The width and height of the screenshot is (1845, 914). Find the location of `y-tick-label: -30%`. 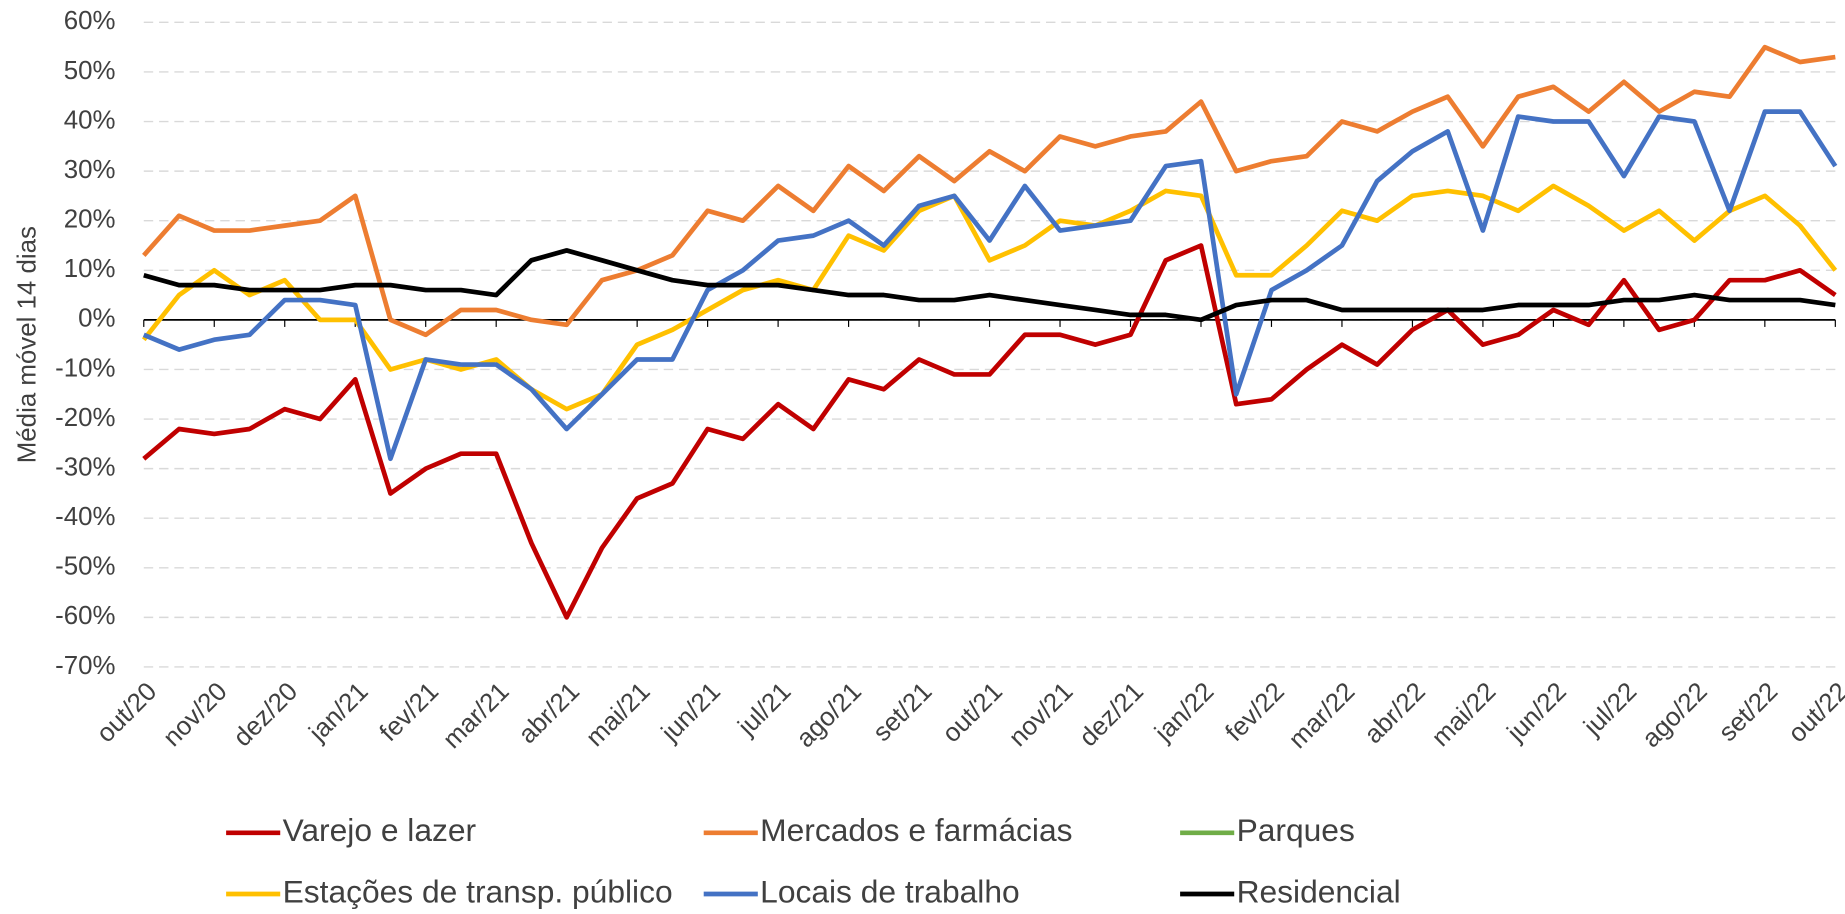

y-tick-label: -30% is located at coordinates (85, 467).